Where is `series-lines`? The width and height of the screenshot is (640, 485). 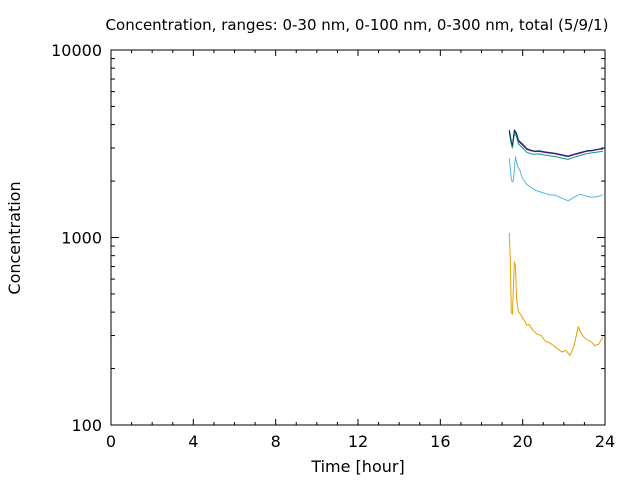
series-lines is located at coordinates (556, 242).